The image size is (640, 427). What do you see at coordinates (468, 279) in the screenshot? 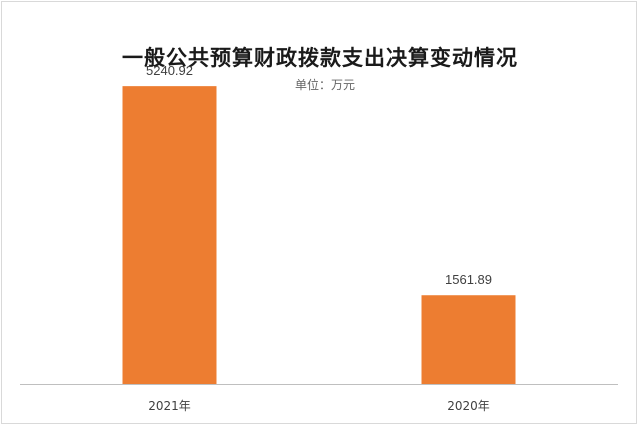
I see `data-label-1: 1561.89` at bounding box center [468, 279].